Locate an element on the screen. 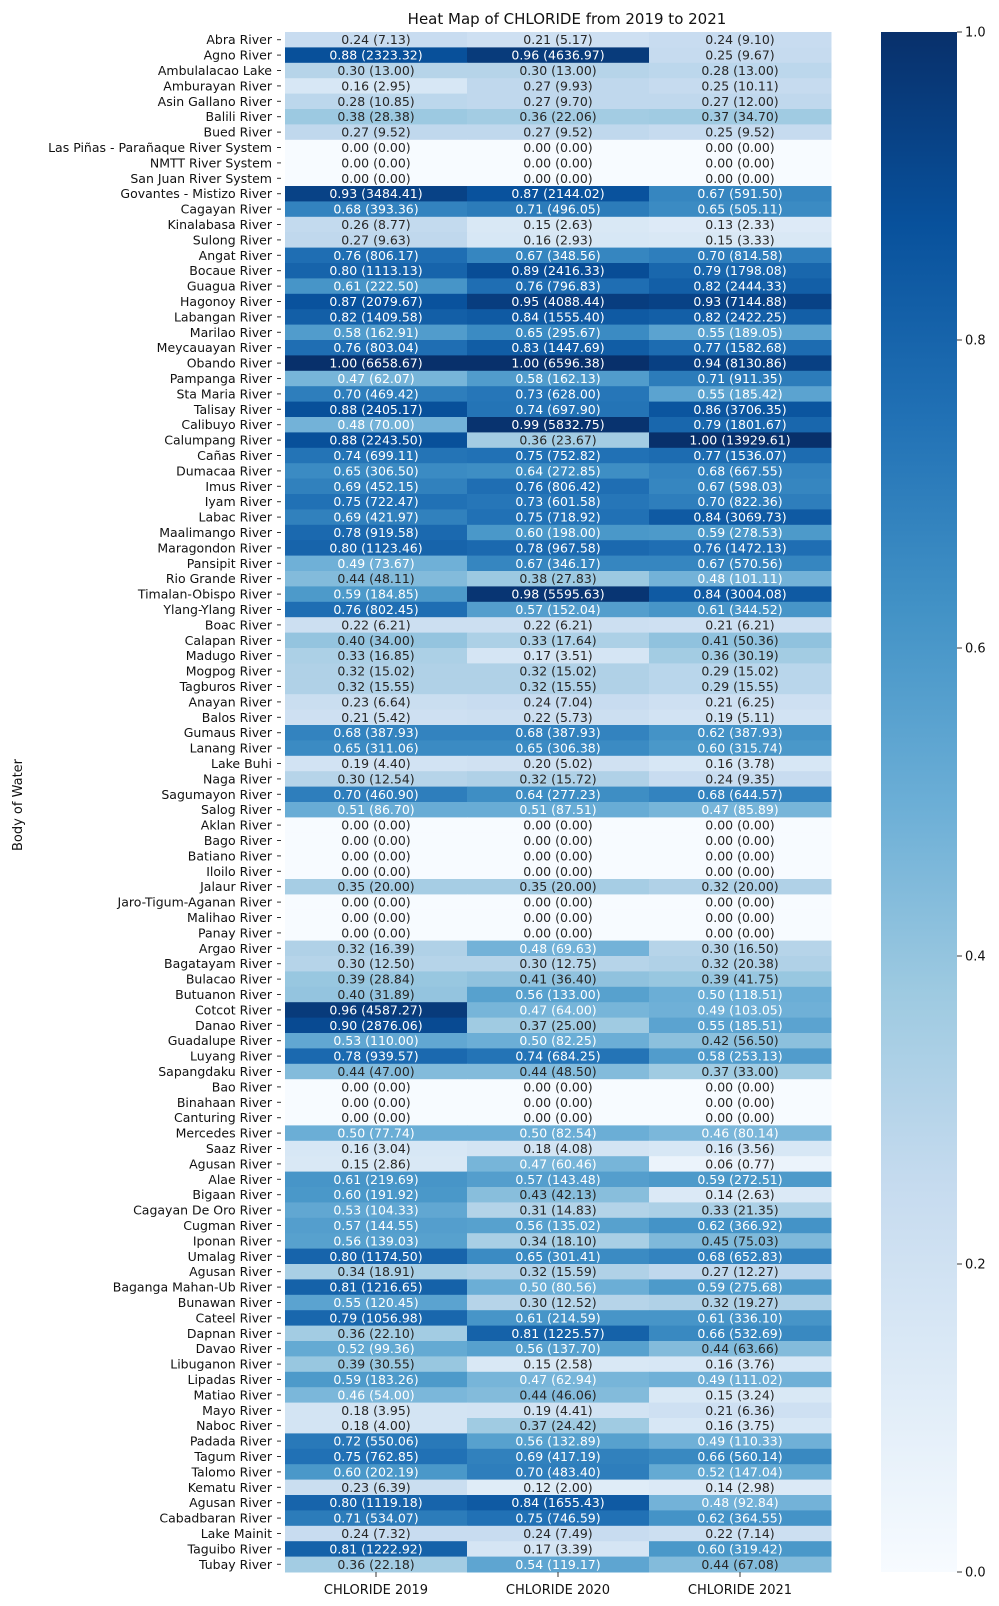 The width and height of the screenshot is (999, 1606). cell-label: 0.64 (272.85) is located at coordinates (557, 470).